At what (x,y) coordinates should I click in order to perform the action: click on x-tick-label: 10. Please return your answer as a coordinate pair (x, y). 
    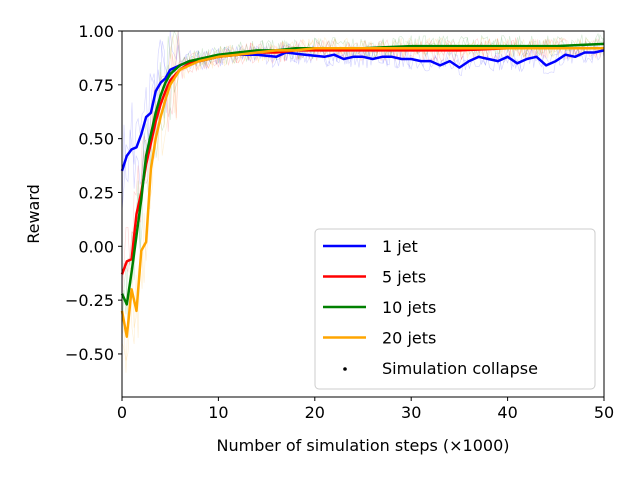
    Looking at the image, I should click on (218, 412).